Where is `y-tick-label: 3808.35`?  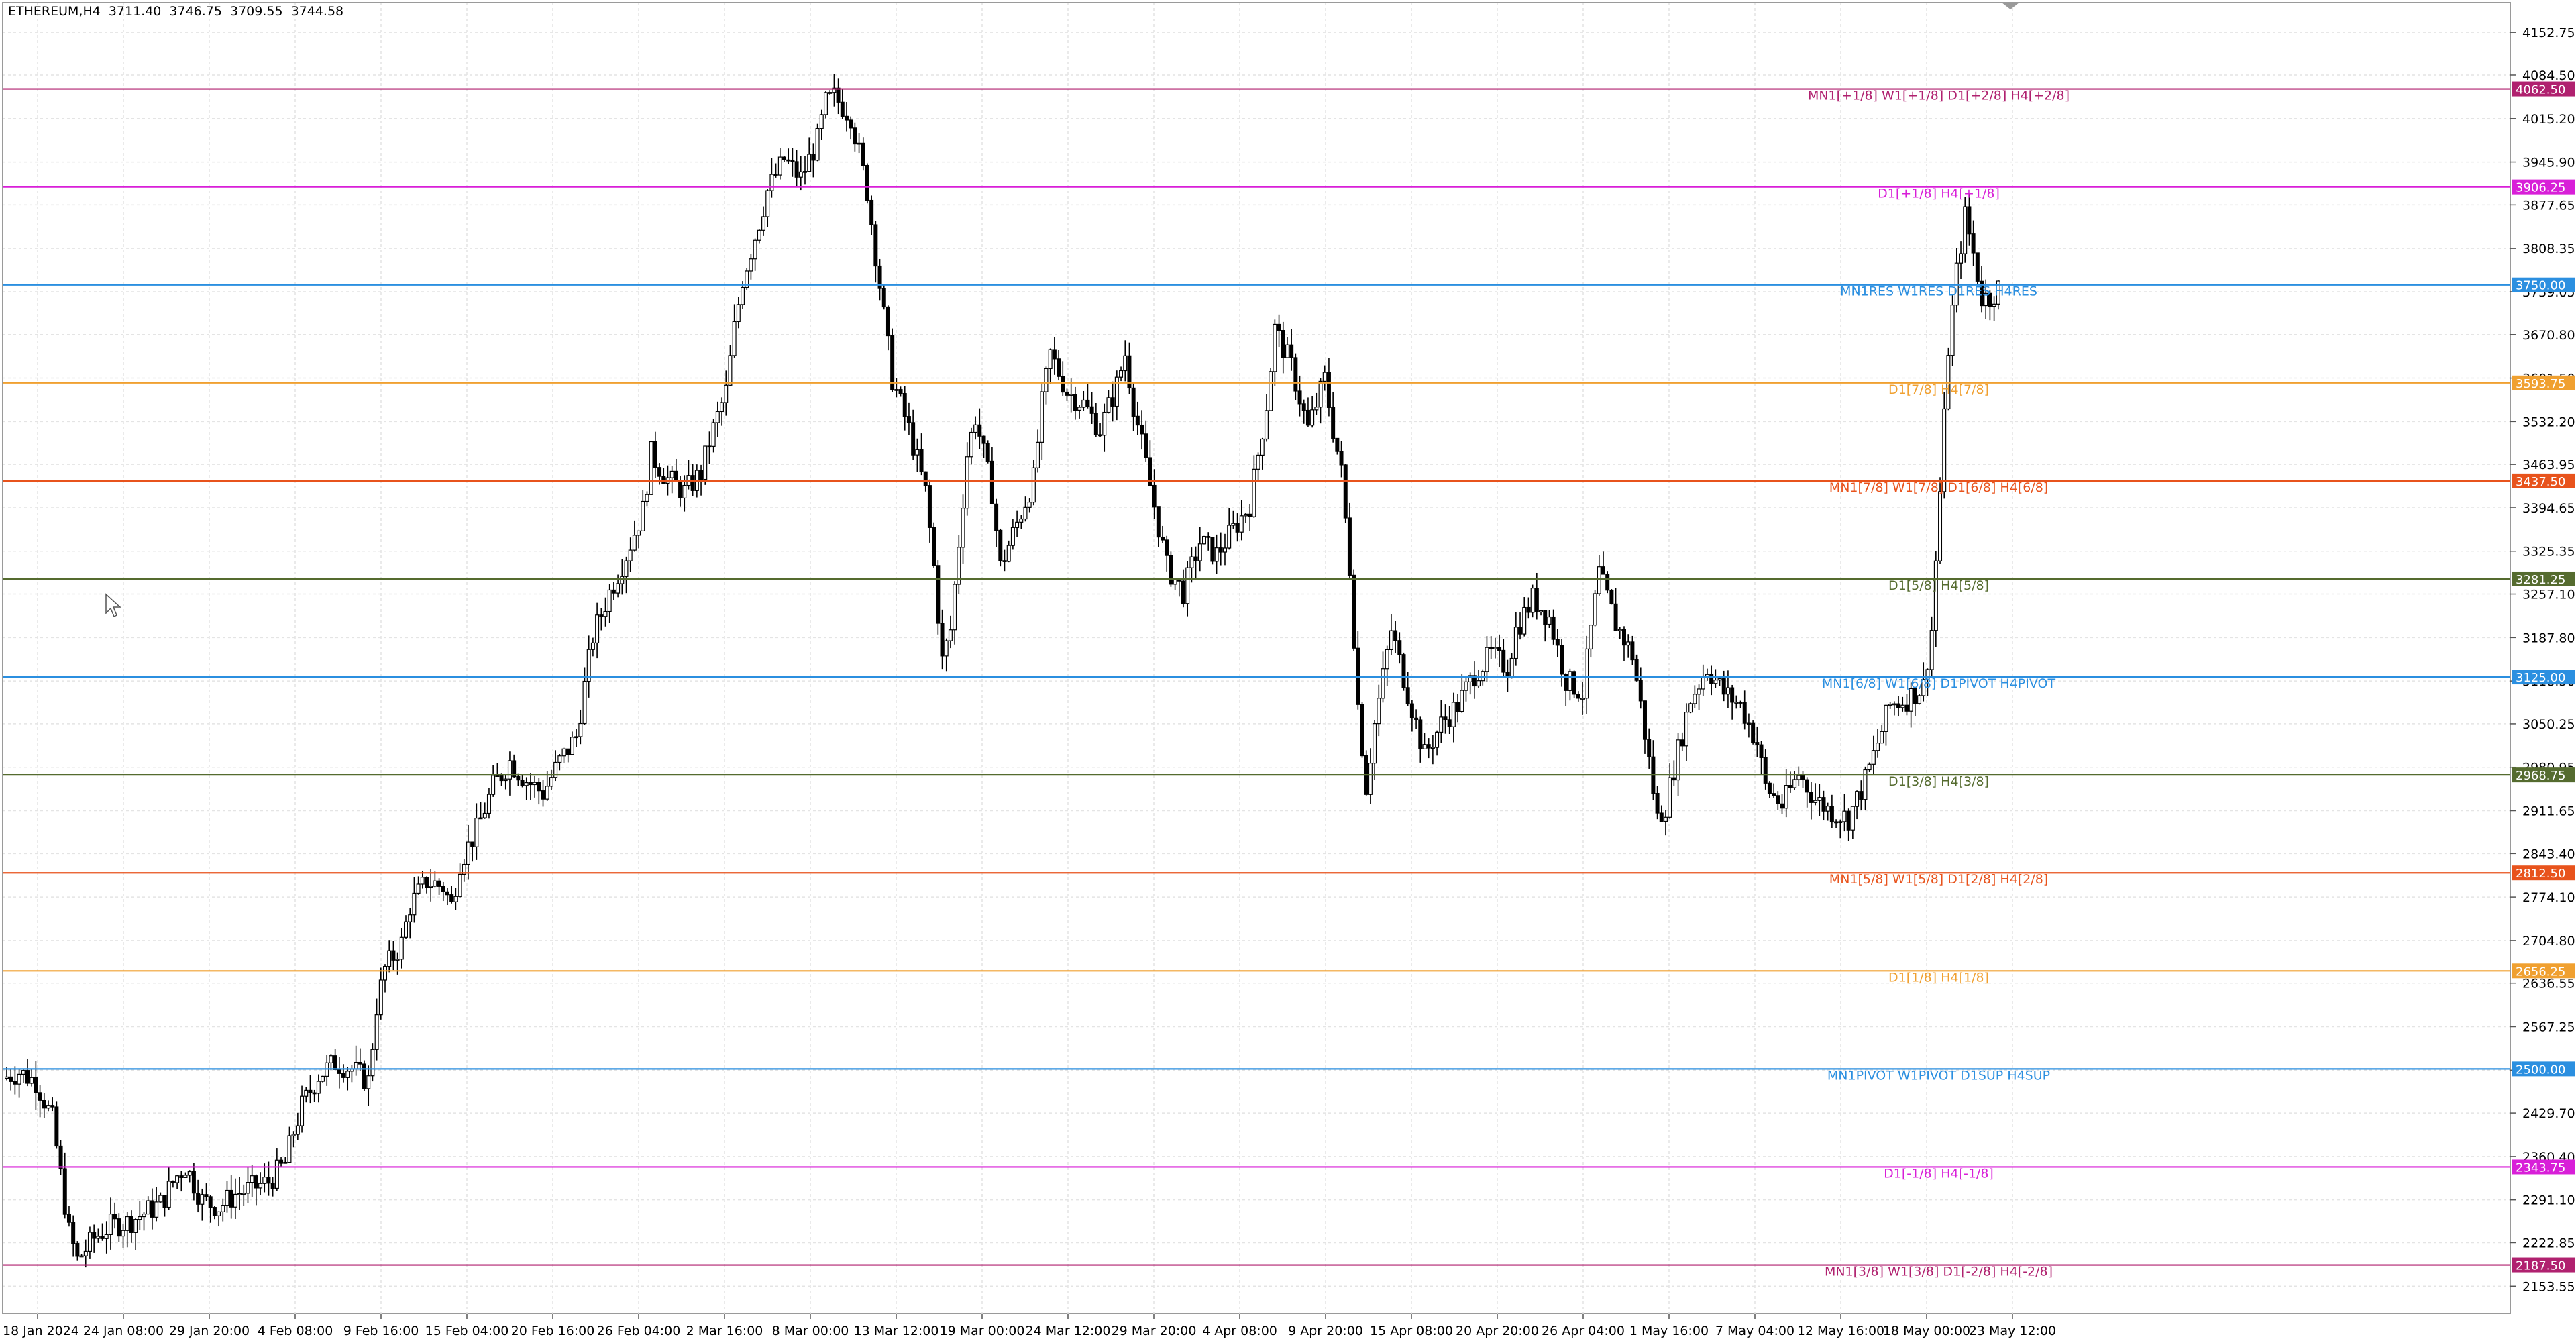 y-tick-label: 3808.35 is located at coordinates (2548, 249).